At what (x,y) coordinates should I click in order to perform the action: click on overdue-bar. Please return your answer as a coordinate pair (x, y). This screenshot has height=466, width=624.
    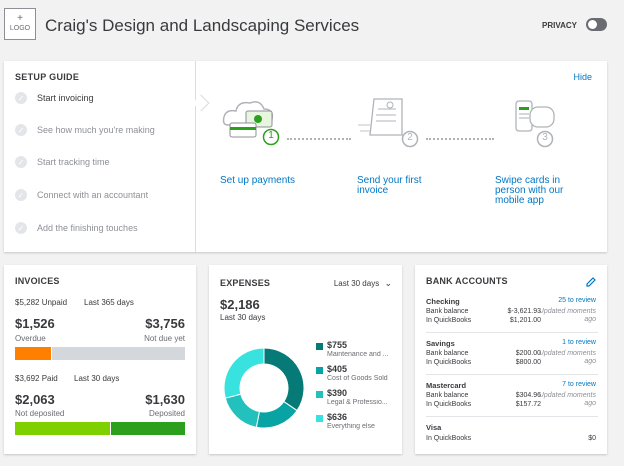
    Looking at the image, I should click on (33, 353).